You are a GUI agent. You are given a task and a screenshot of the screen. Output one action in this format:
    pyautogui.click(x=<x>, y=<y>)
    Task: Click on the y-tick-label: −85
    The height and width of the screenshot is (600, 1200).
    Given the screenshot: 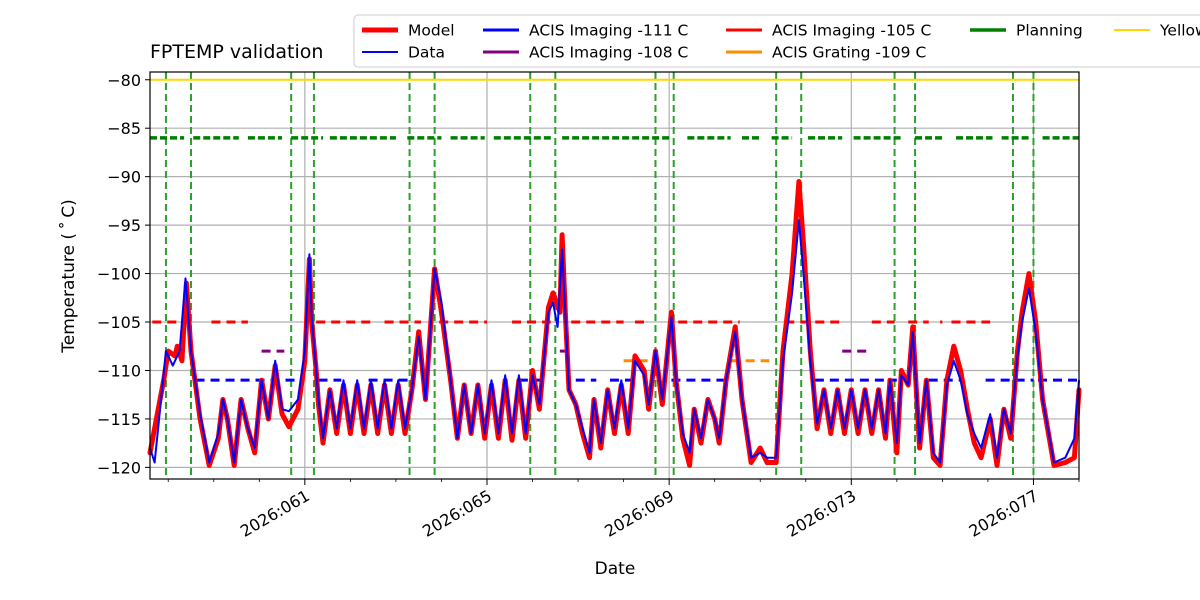 What is the action you would take?
    pyautogui.click(x=124, y=128)
    